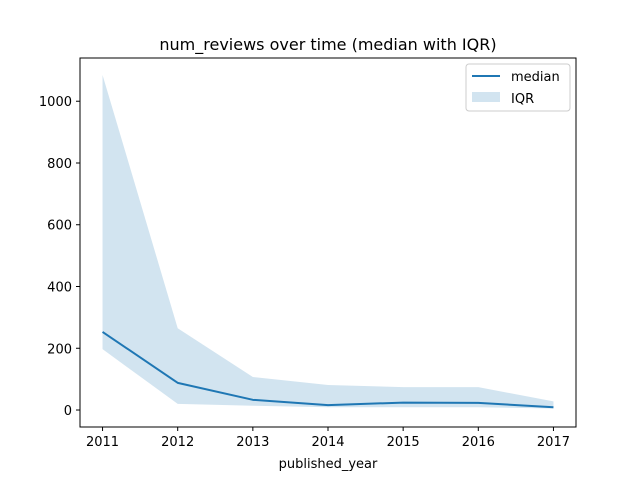 The image size is (640, 480). I want to click on y-tick-label: 400, so click(59, 288).